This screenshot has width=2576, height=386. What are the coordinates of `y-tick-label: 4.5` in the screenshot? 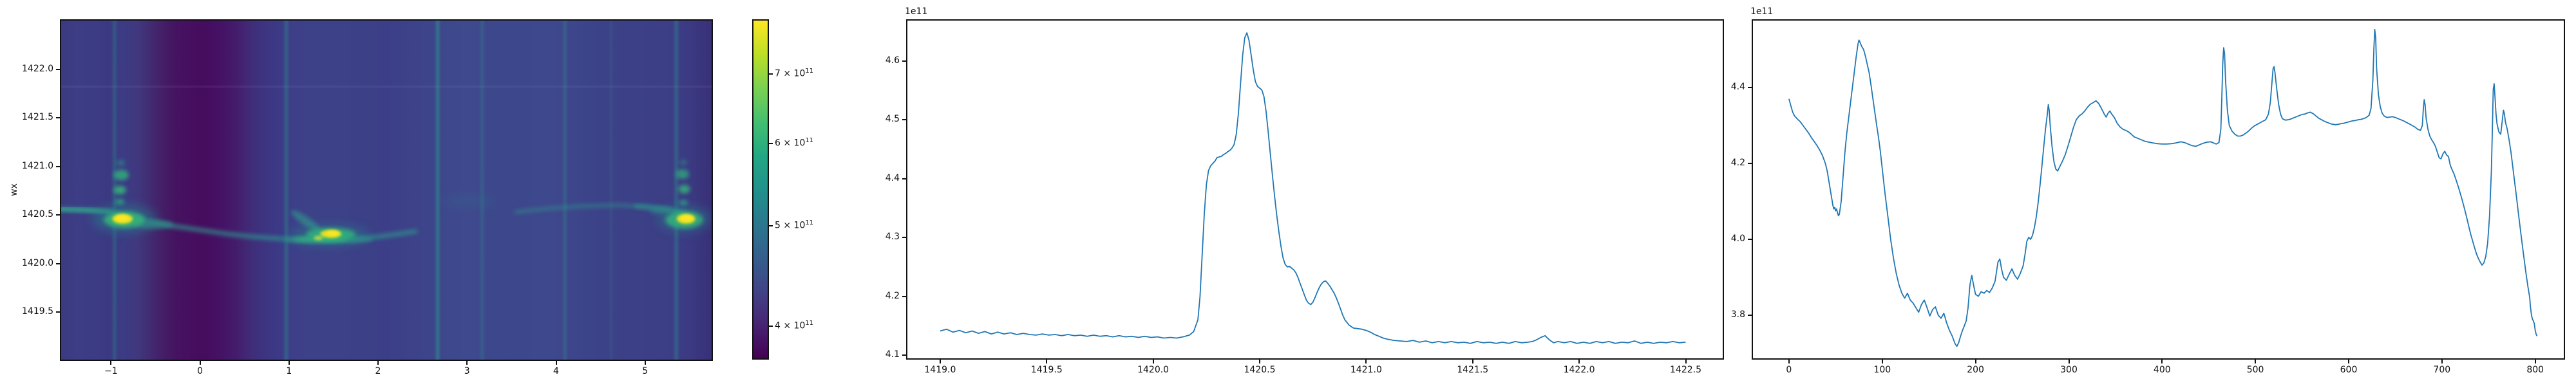 It's located at (892, 119).